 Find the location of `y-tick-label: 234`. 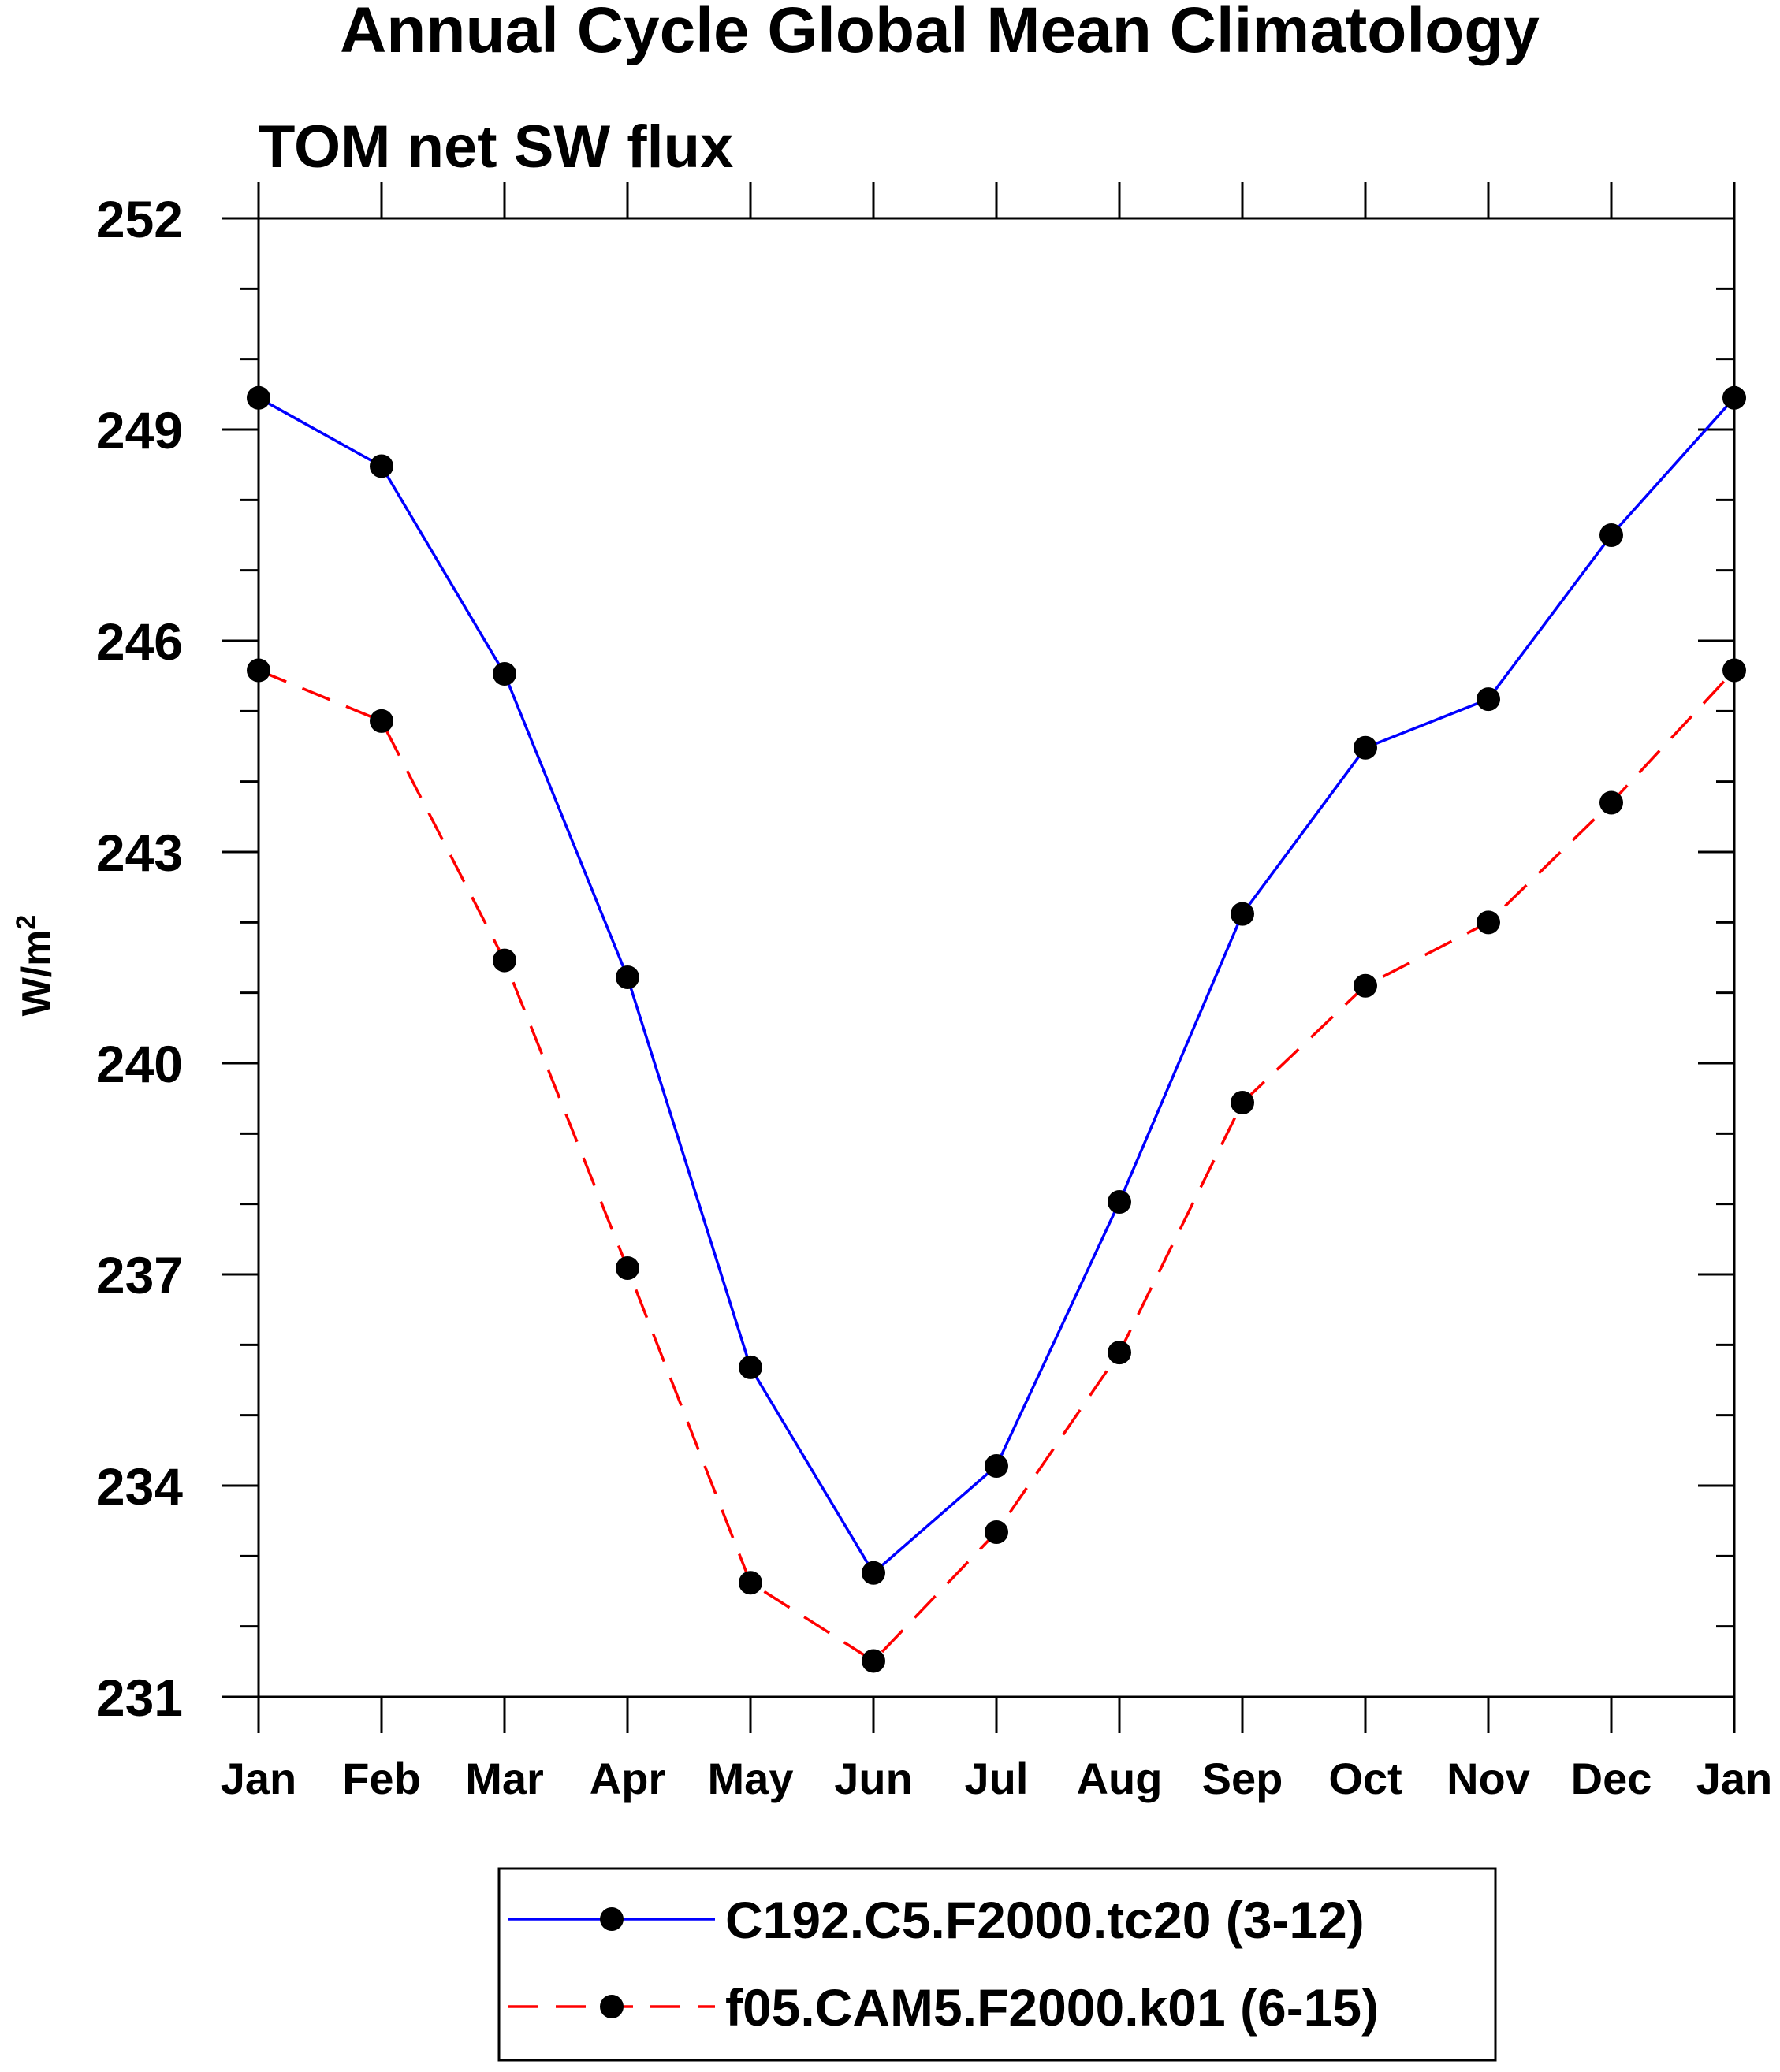

y-tick-label: 234 is located at coordinates (139, 1487).